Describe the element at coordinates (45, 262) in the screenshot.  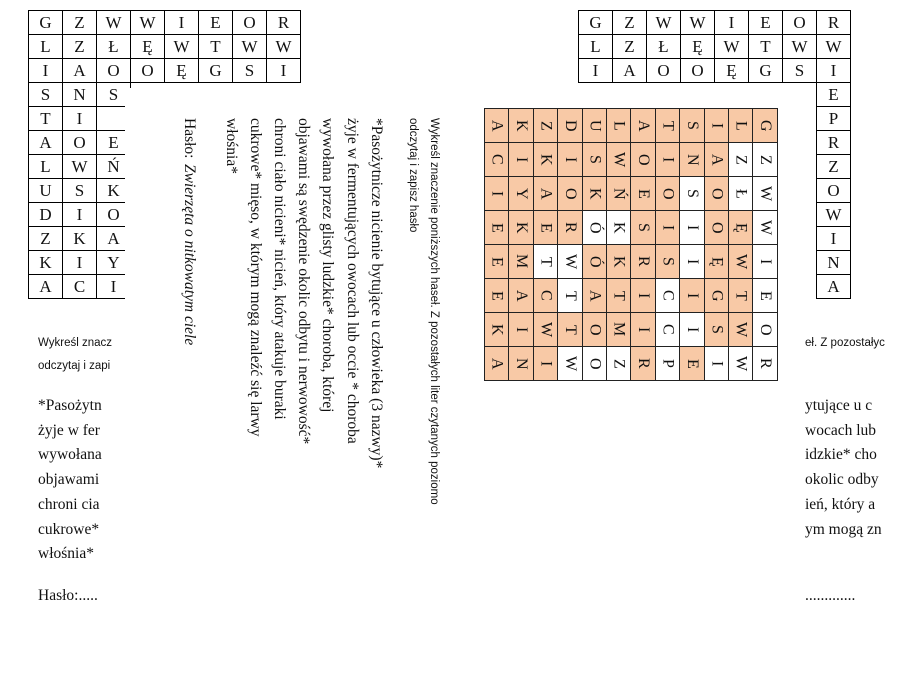
I see `grid-cell: K` at that location.